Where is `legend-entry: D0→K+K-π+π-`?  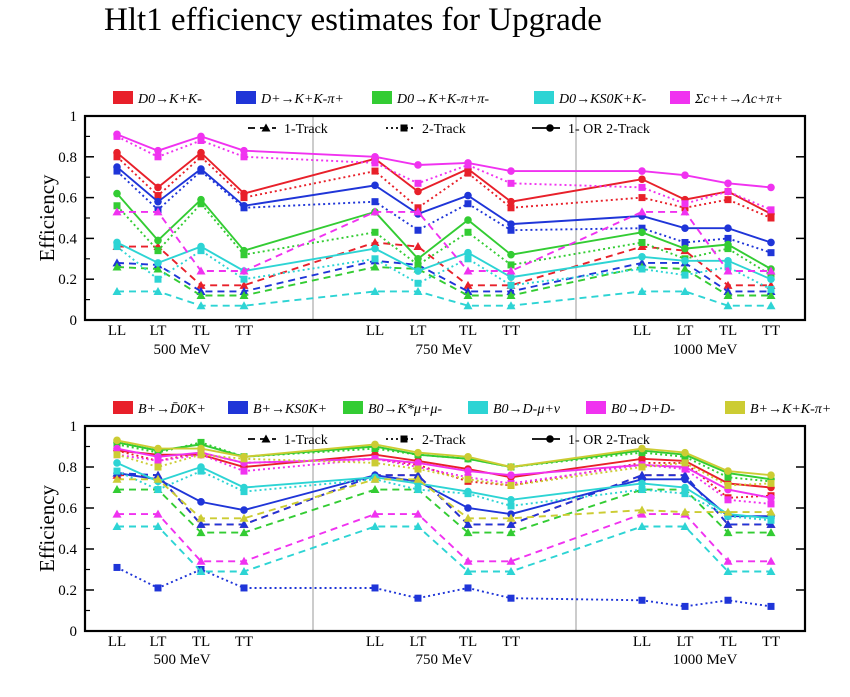 legend-entry: D0→K+K-π+π- is located at coordinates (430, 99).